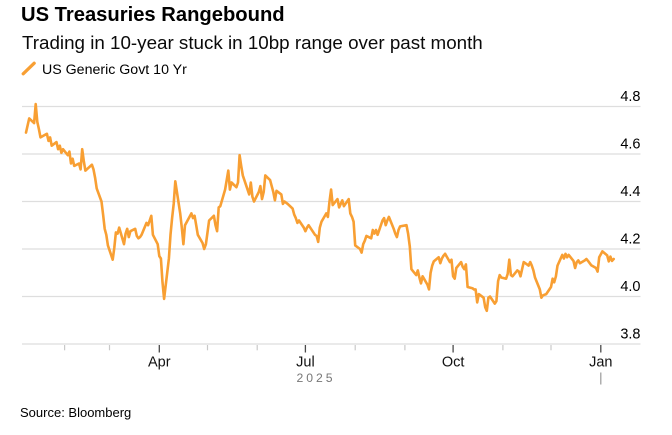 The height and width of the screenshot is (435, 672). What do you see at coordinates (315, 378) in the screenshot?
I see `svg-text: 2025` at bounding box center [315, 378].